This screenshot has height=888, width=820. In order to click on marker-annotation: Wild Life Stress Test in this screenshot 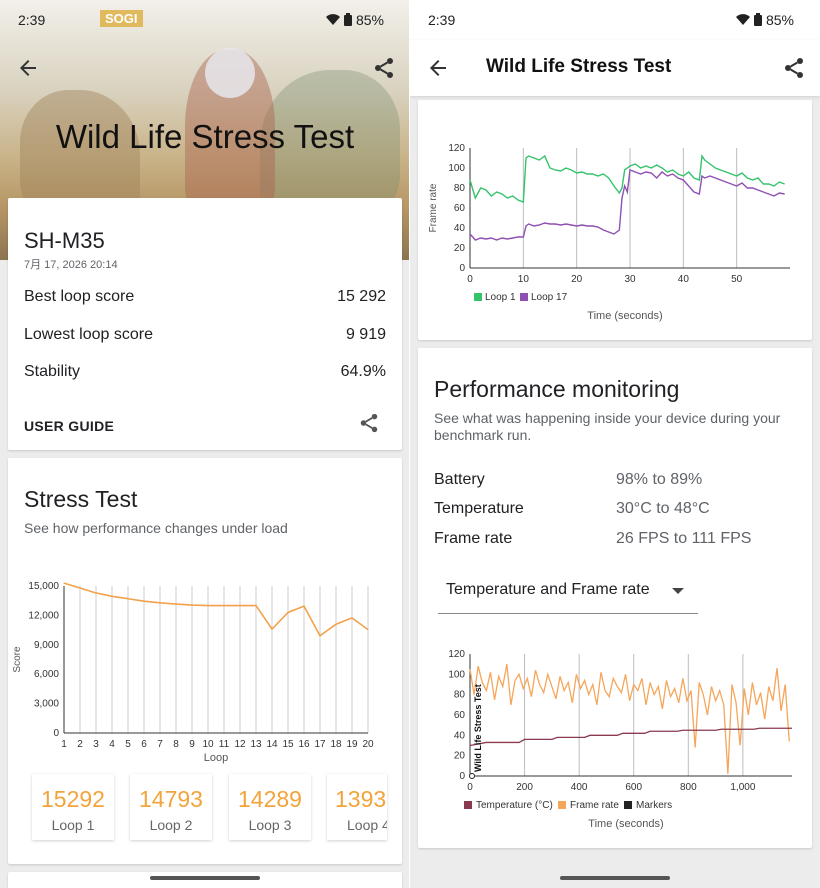, I will do `click(478, 728)`.